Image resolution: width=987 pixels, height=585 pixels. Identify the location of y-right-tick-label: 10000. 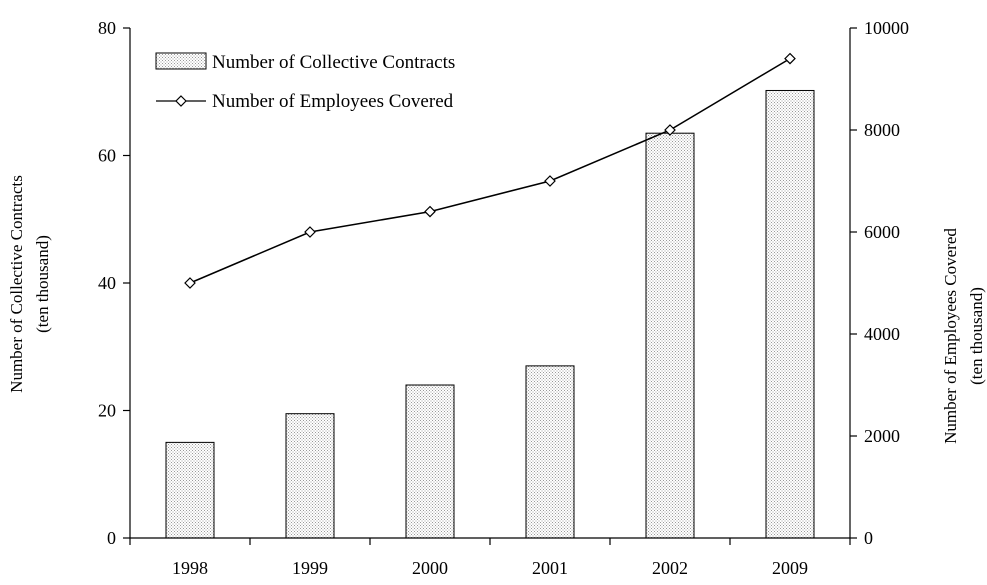
(886, 28).